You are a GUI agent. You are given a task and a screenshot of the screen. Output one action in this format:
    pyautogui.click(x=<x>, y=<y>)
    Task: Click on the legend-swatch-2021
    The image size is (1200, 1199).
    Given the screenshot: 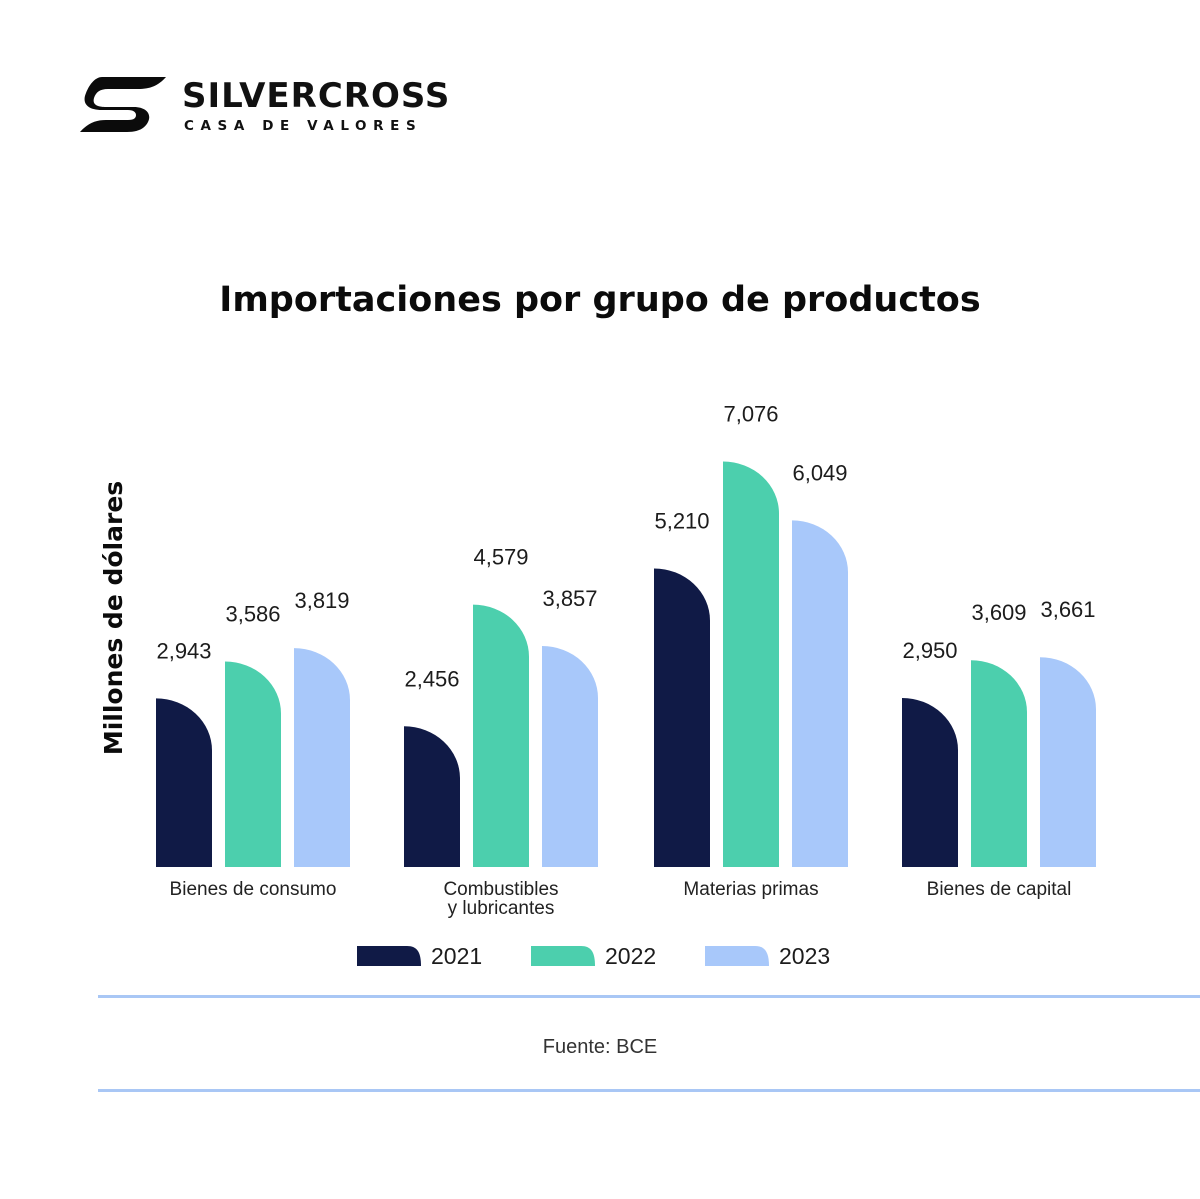 What is the action you would take?
    pyautogui.click(x=389, y=956)
    